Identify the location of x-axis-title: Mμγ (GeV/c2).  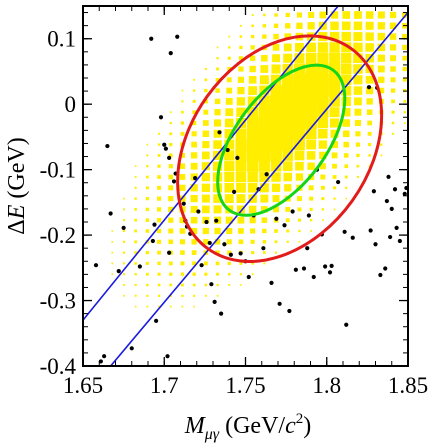
(247, 427).